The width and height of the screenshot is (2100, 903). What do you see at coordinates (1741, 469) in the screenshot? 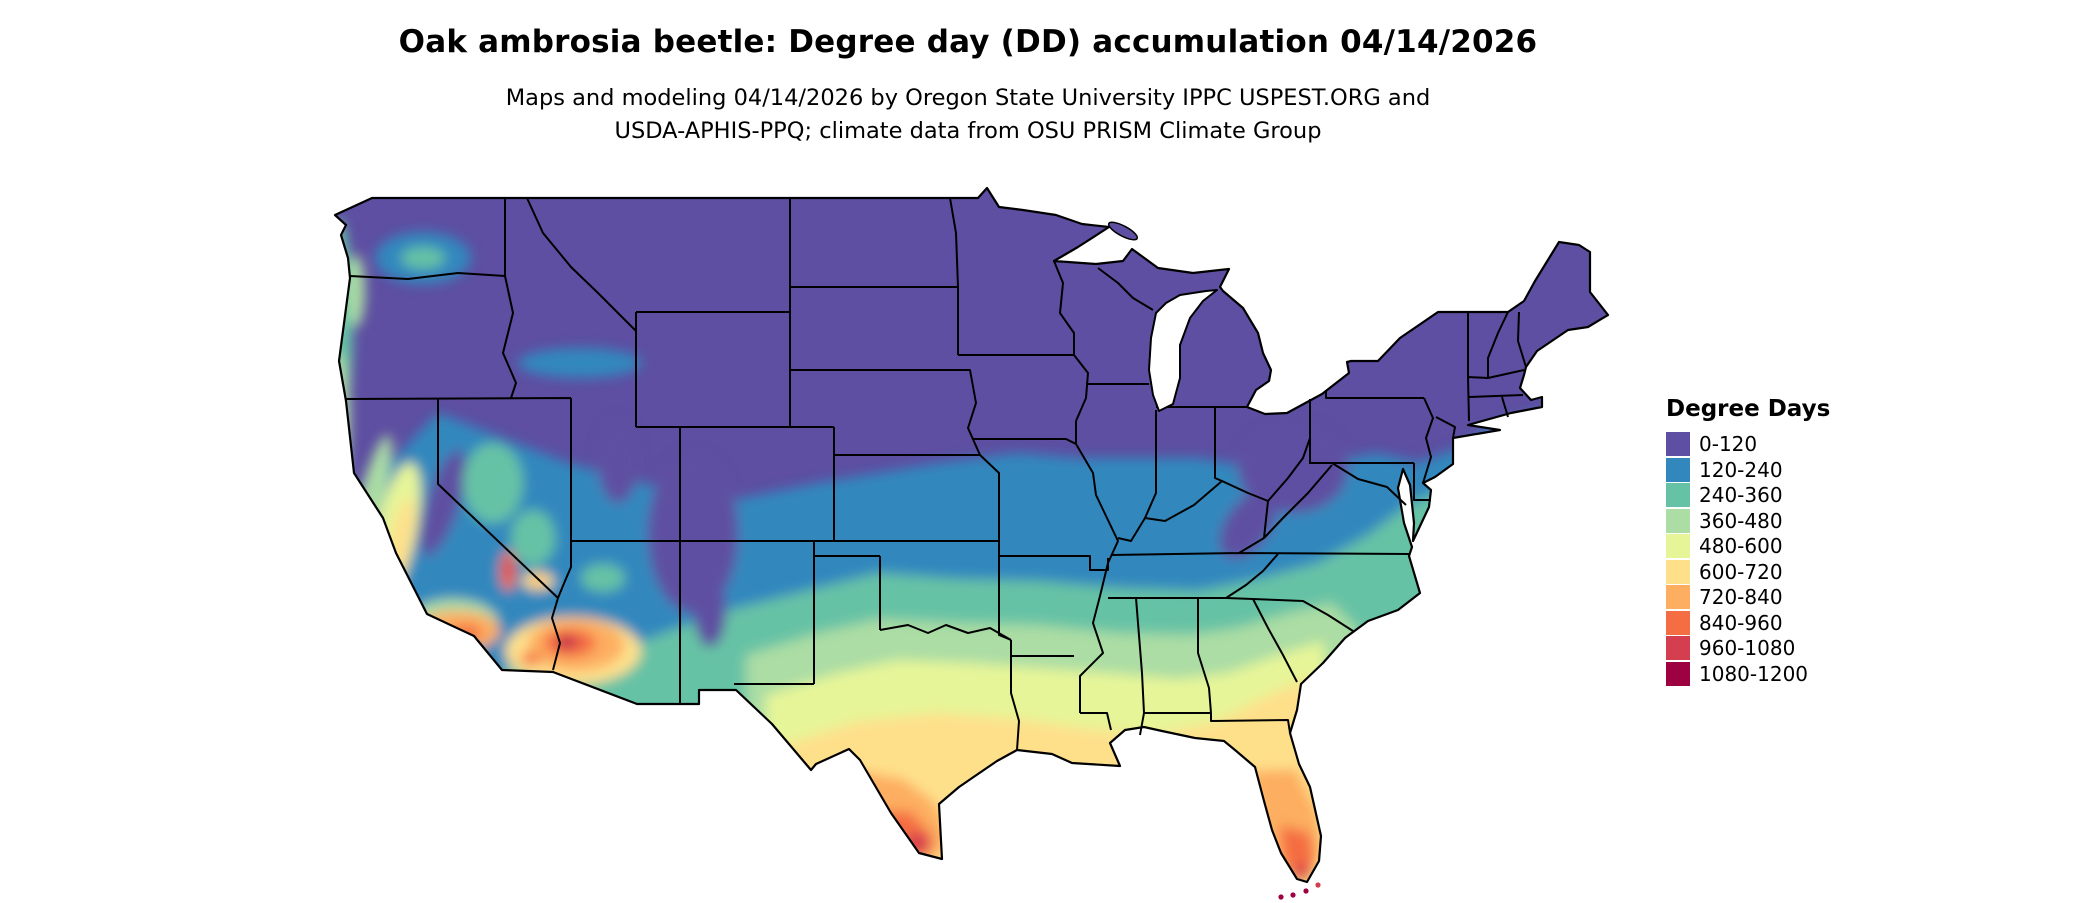
I see `legend-item-label: 120-240` at bounding box center [1741, 469].